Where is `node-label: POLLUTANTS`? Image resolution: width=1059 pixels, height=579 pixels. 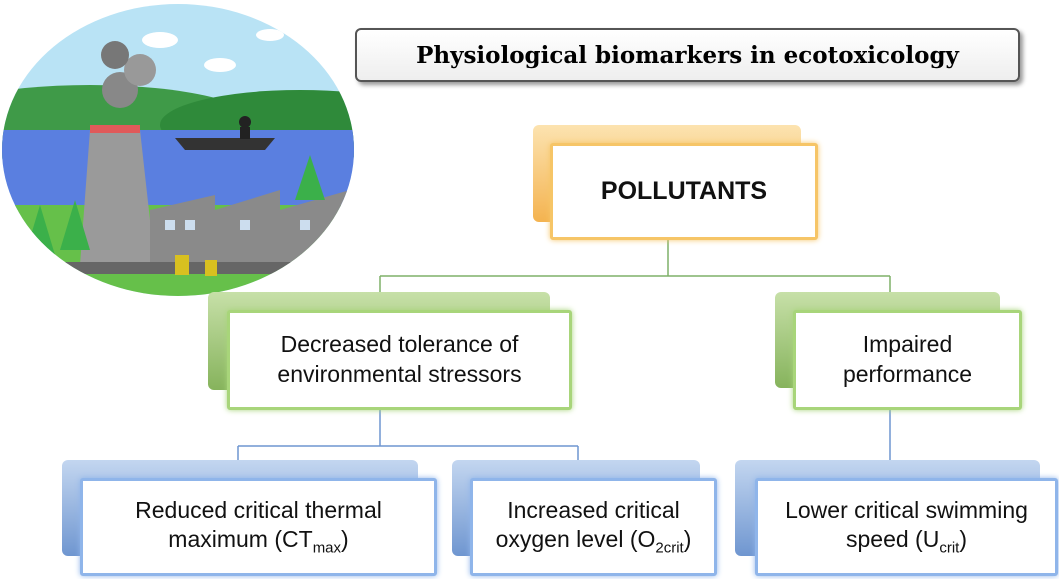
node-label: POLLUTANTS is located at coordinates (684, 191).